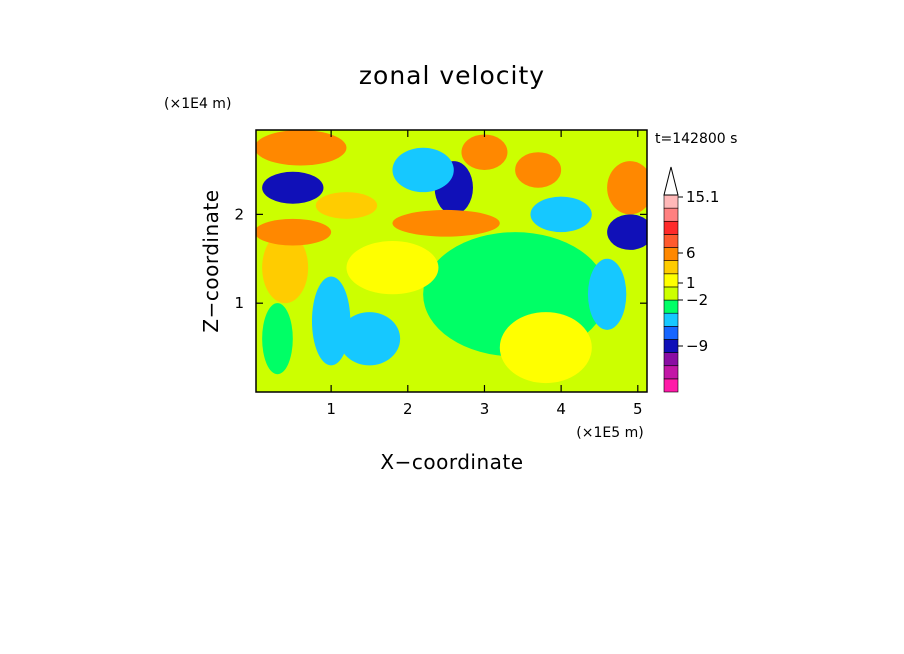 Image resolution: width=904 pixels, height=654 pixels. What do you see at coordinates (671, 181) in the screenshot?
I see `colorbar-extend-arrow` at bounding box center [671, 181].